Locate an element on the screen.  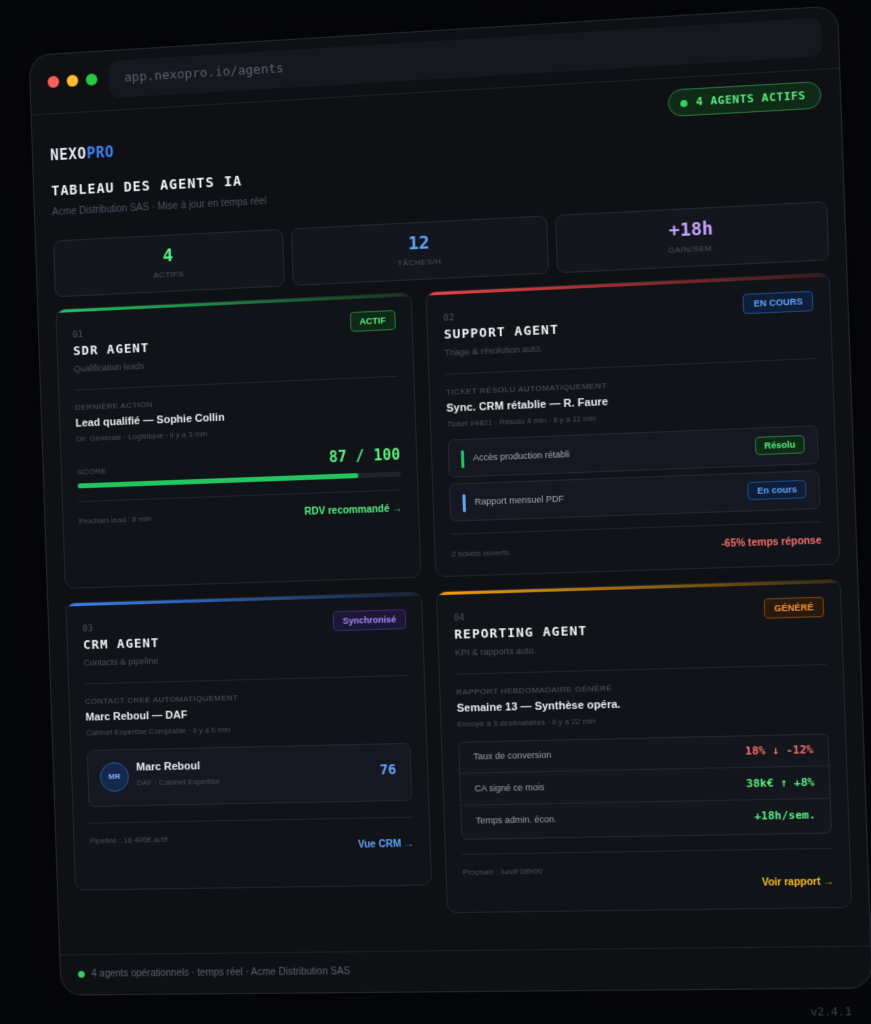
minimize-dot-icon is located at coordinates (73, 81).